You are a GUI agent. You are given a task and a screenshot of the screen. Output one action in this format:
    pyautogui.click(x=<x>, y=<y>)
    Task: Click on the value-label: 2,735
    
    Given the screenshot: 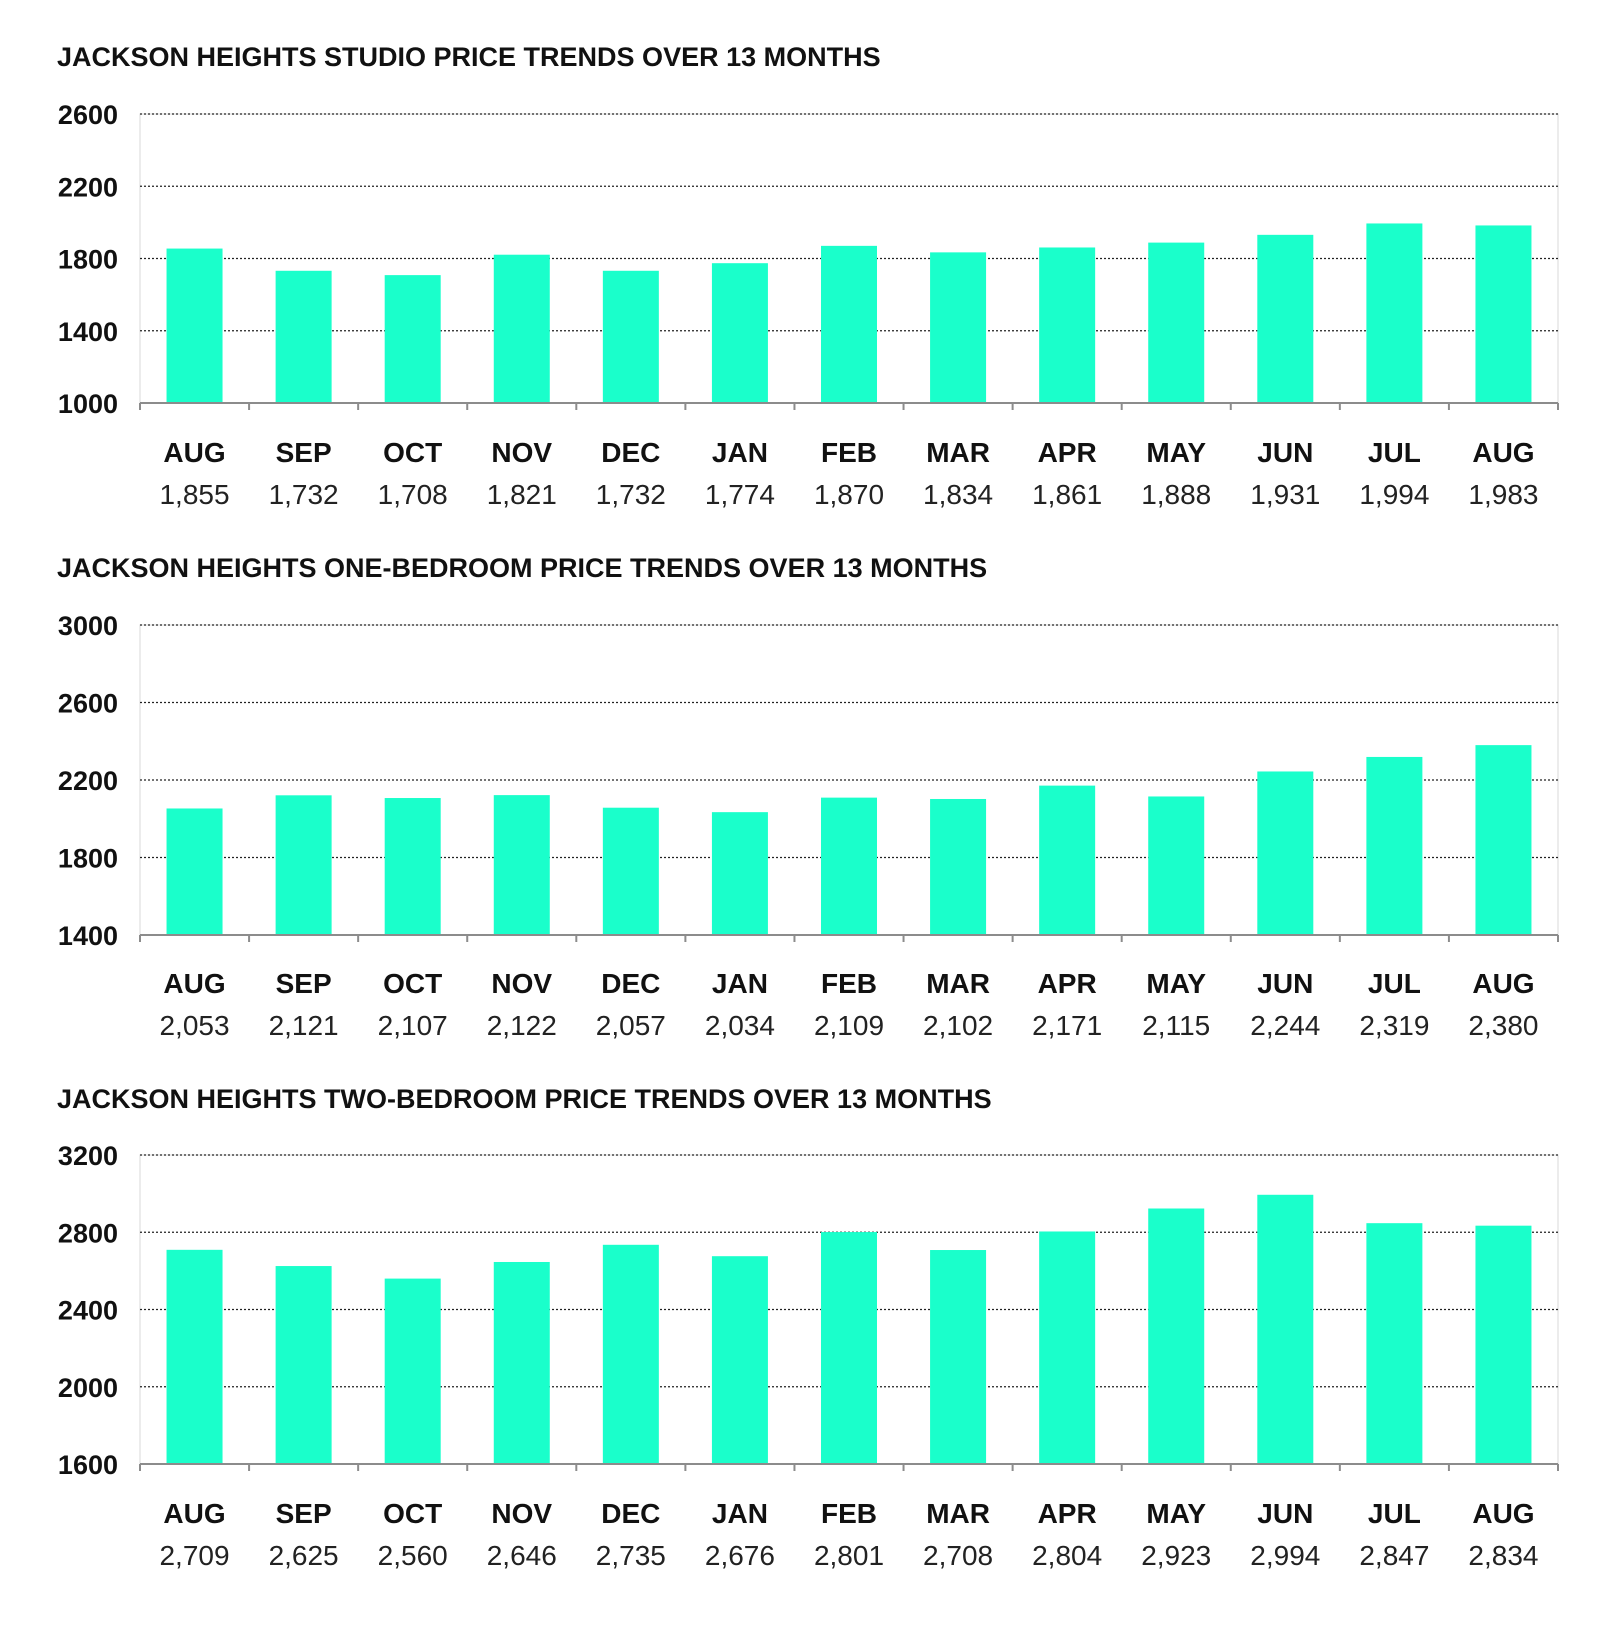 What is the action you would take?
    pyautogui.click(x=631, y=1555)
    